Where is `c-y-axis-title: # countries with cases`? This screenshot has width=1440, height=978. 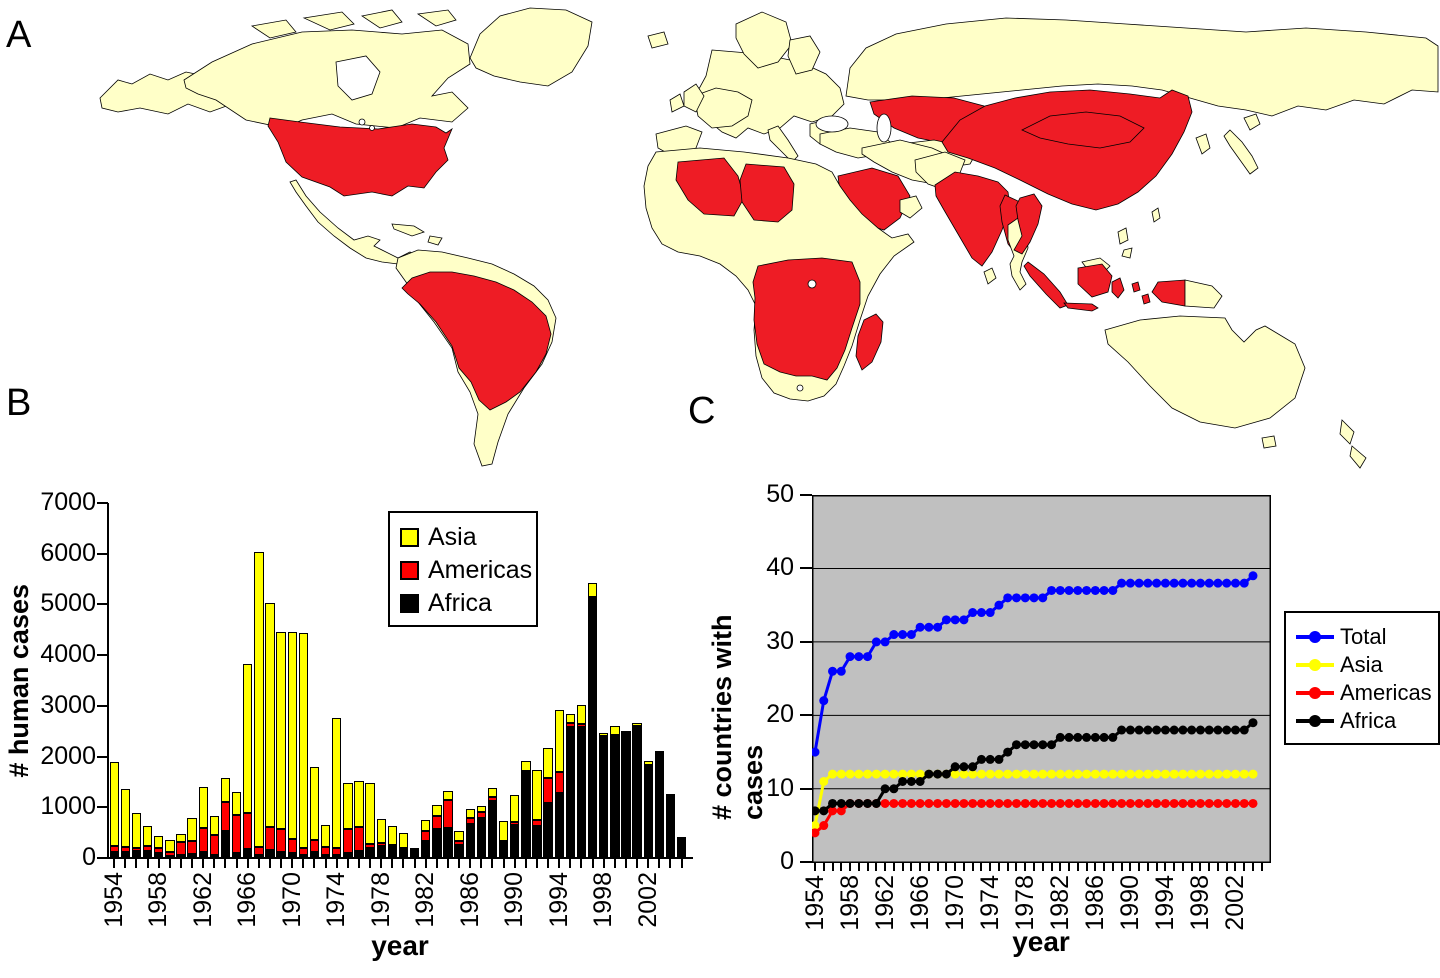 c-y-axis-title: # countries with cases is located at coordinates (737, 717).